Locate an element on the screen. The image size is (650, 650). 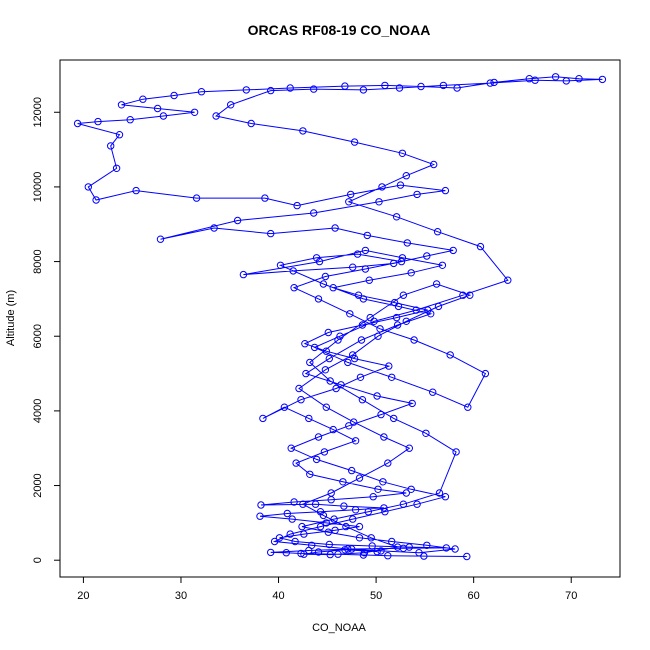
y-axis-label: Altitude (m) is located at coordinates (11, 318).